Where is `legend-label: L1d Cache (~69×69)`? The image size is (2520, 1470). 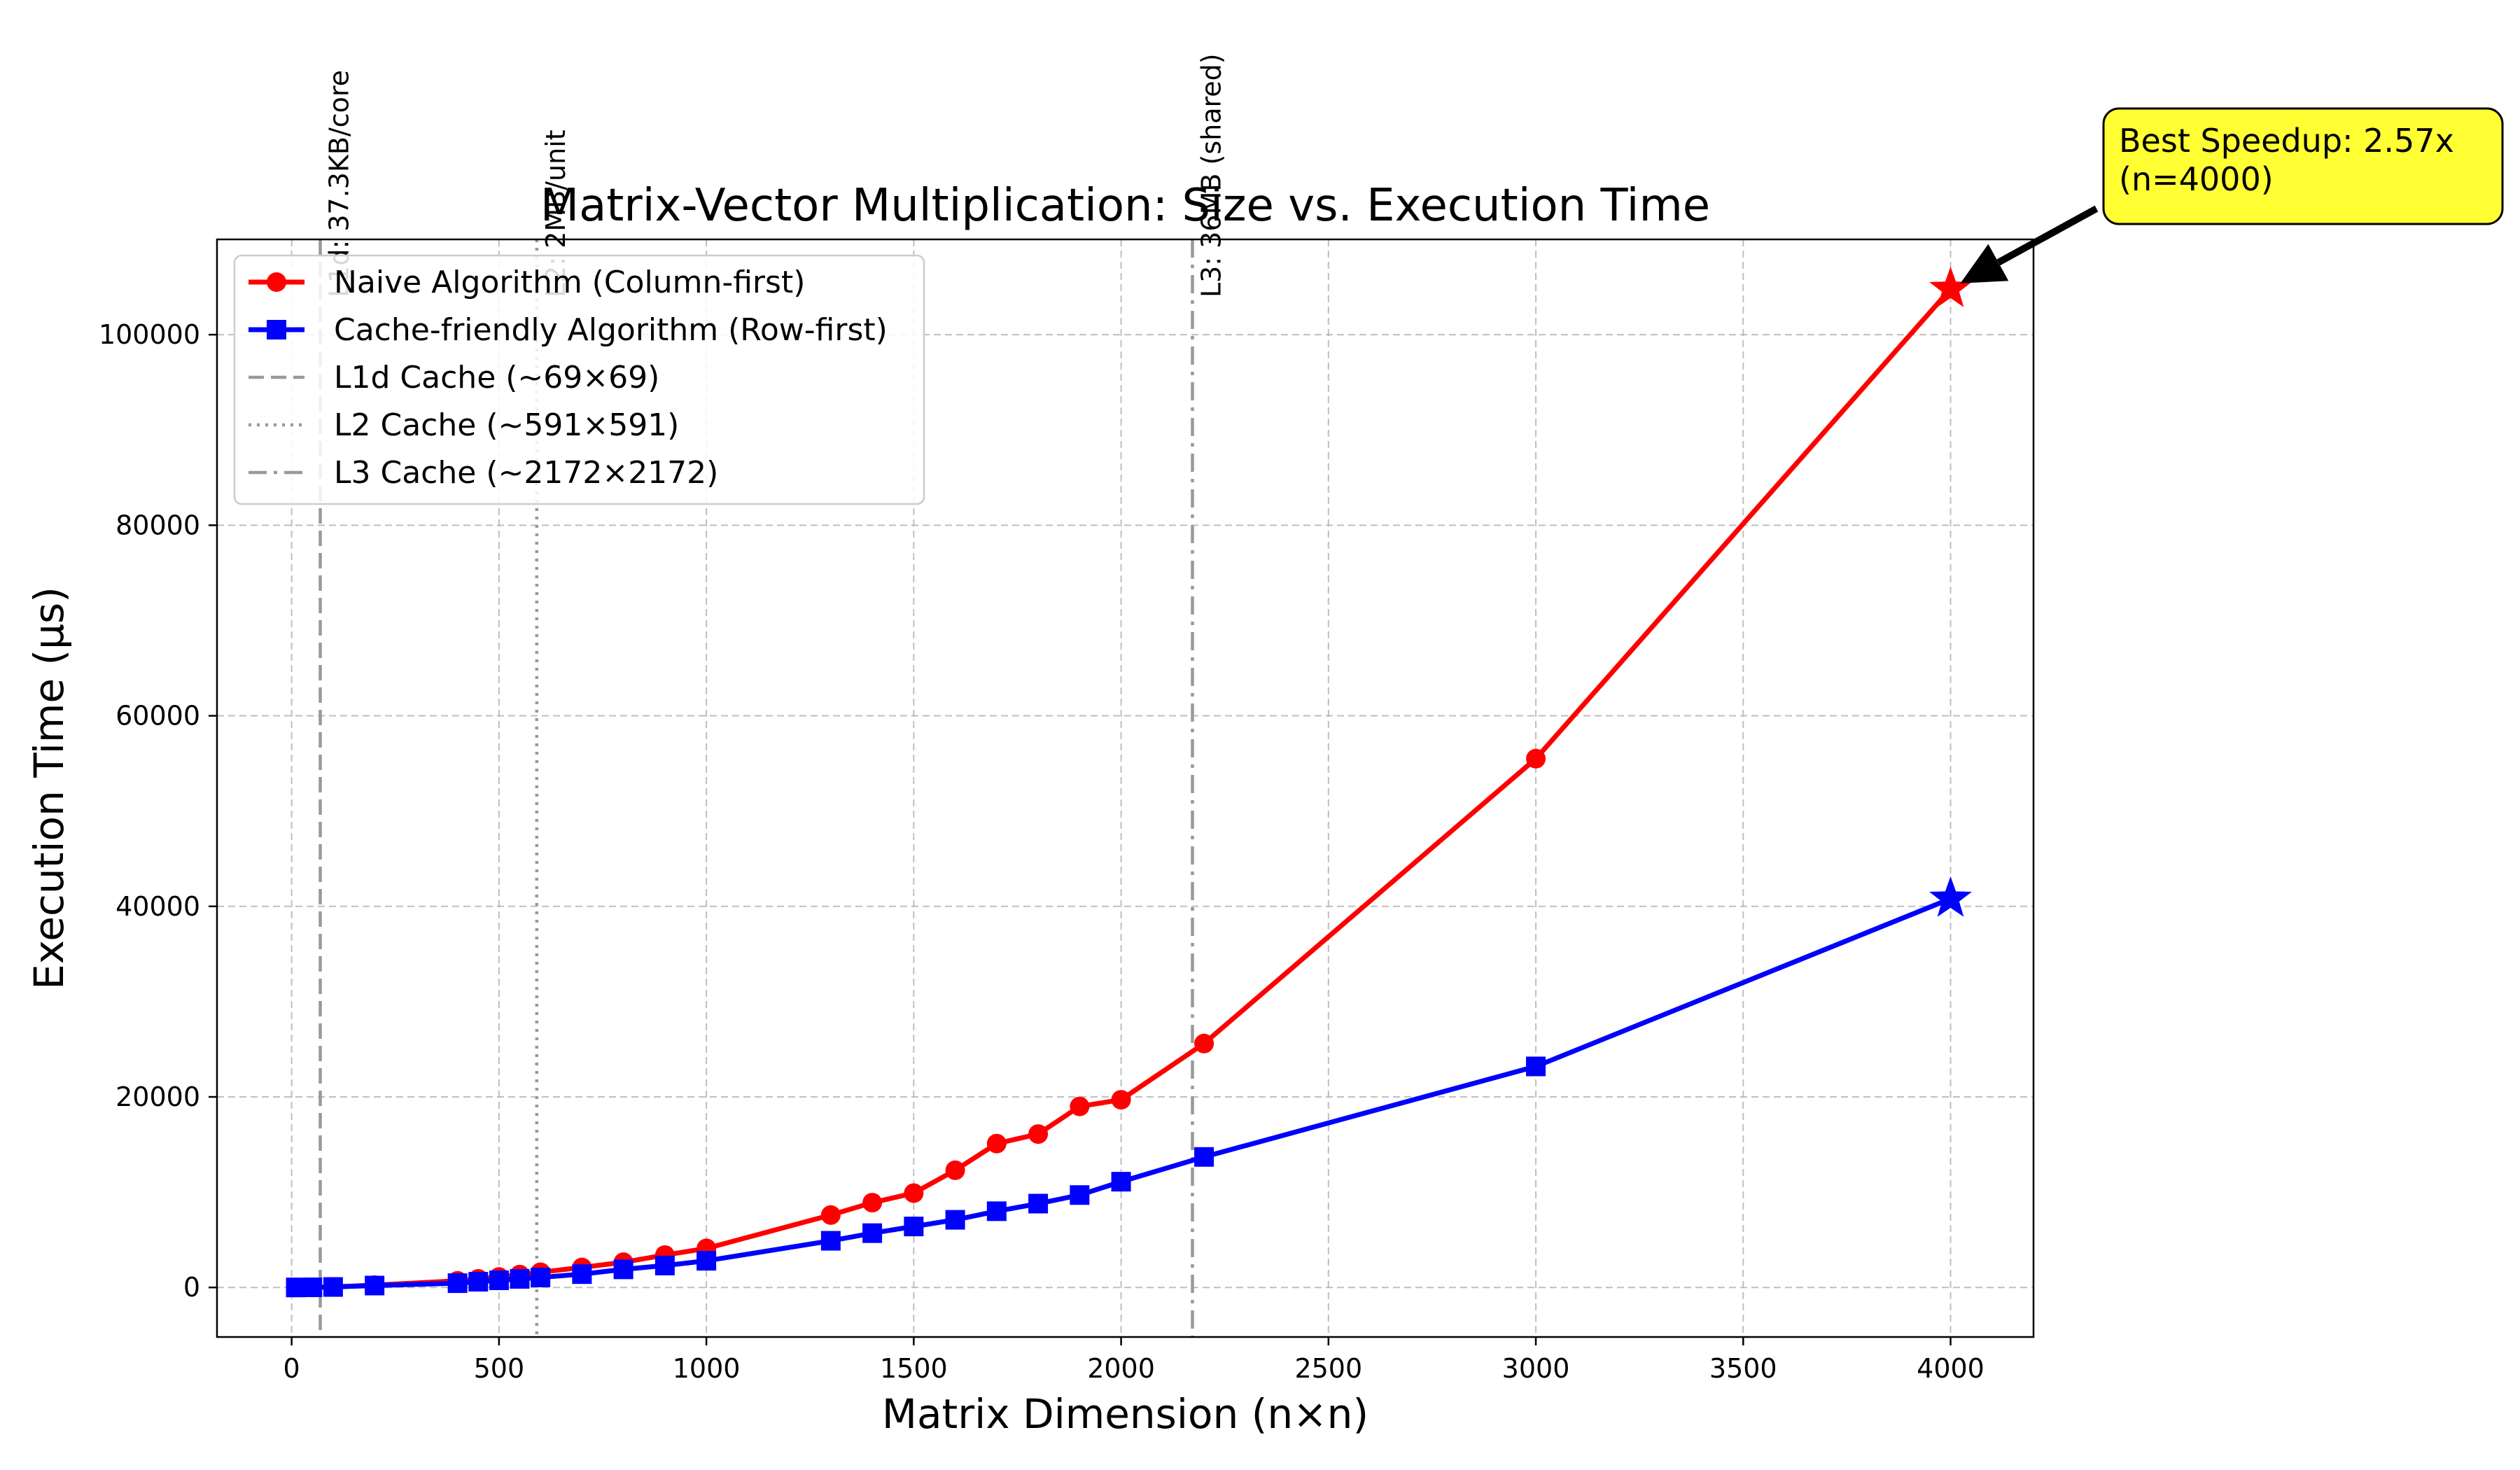 legend-label: L1d Cache (~69×69) is located at coordinates (496, 378).